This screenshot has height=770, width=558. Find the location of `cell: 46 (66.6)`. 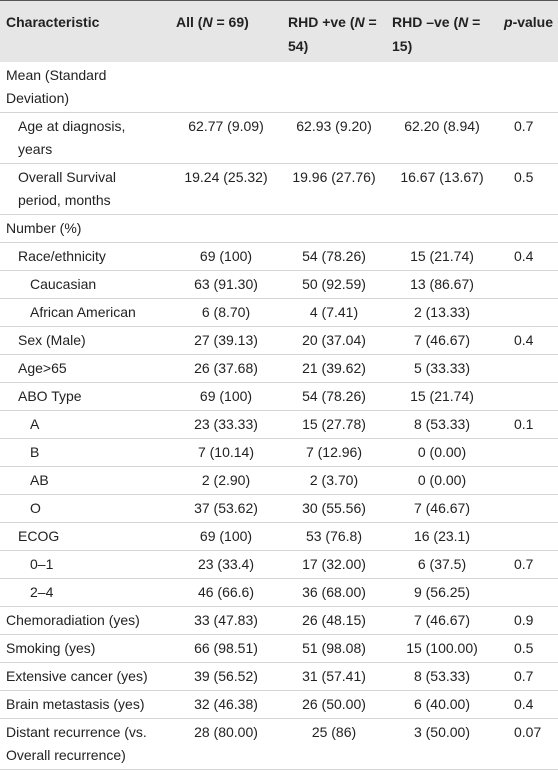

cell: 46 (66.6) is located at coordinates (226, 592).